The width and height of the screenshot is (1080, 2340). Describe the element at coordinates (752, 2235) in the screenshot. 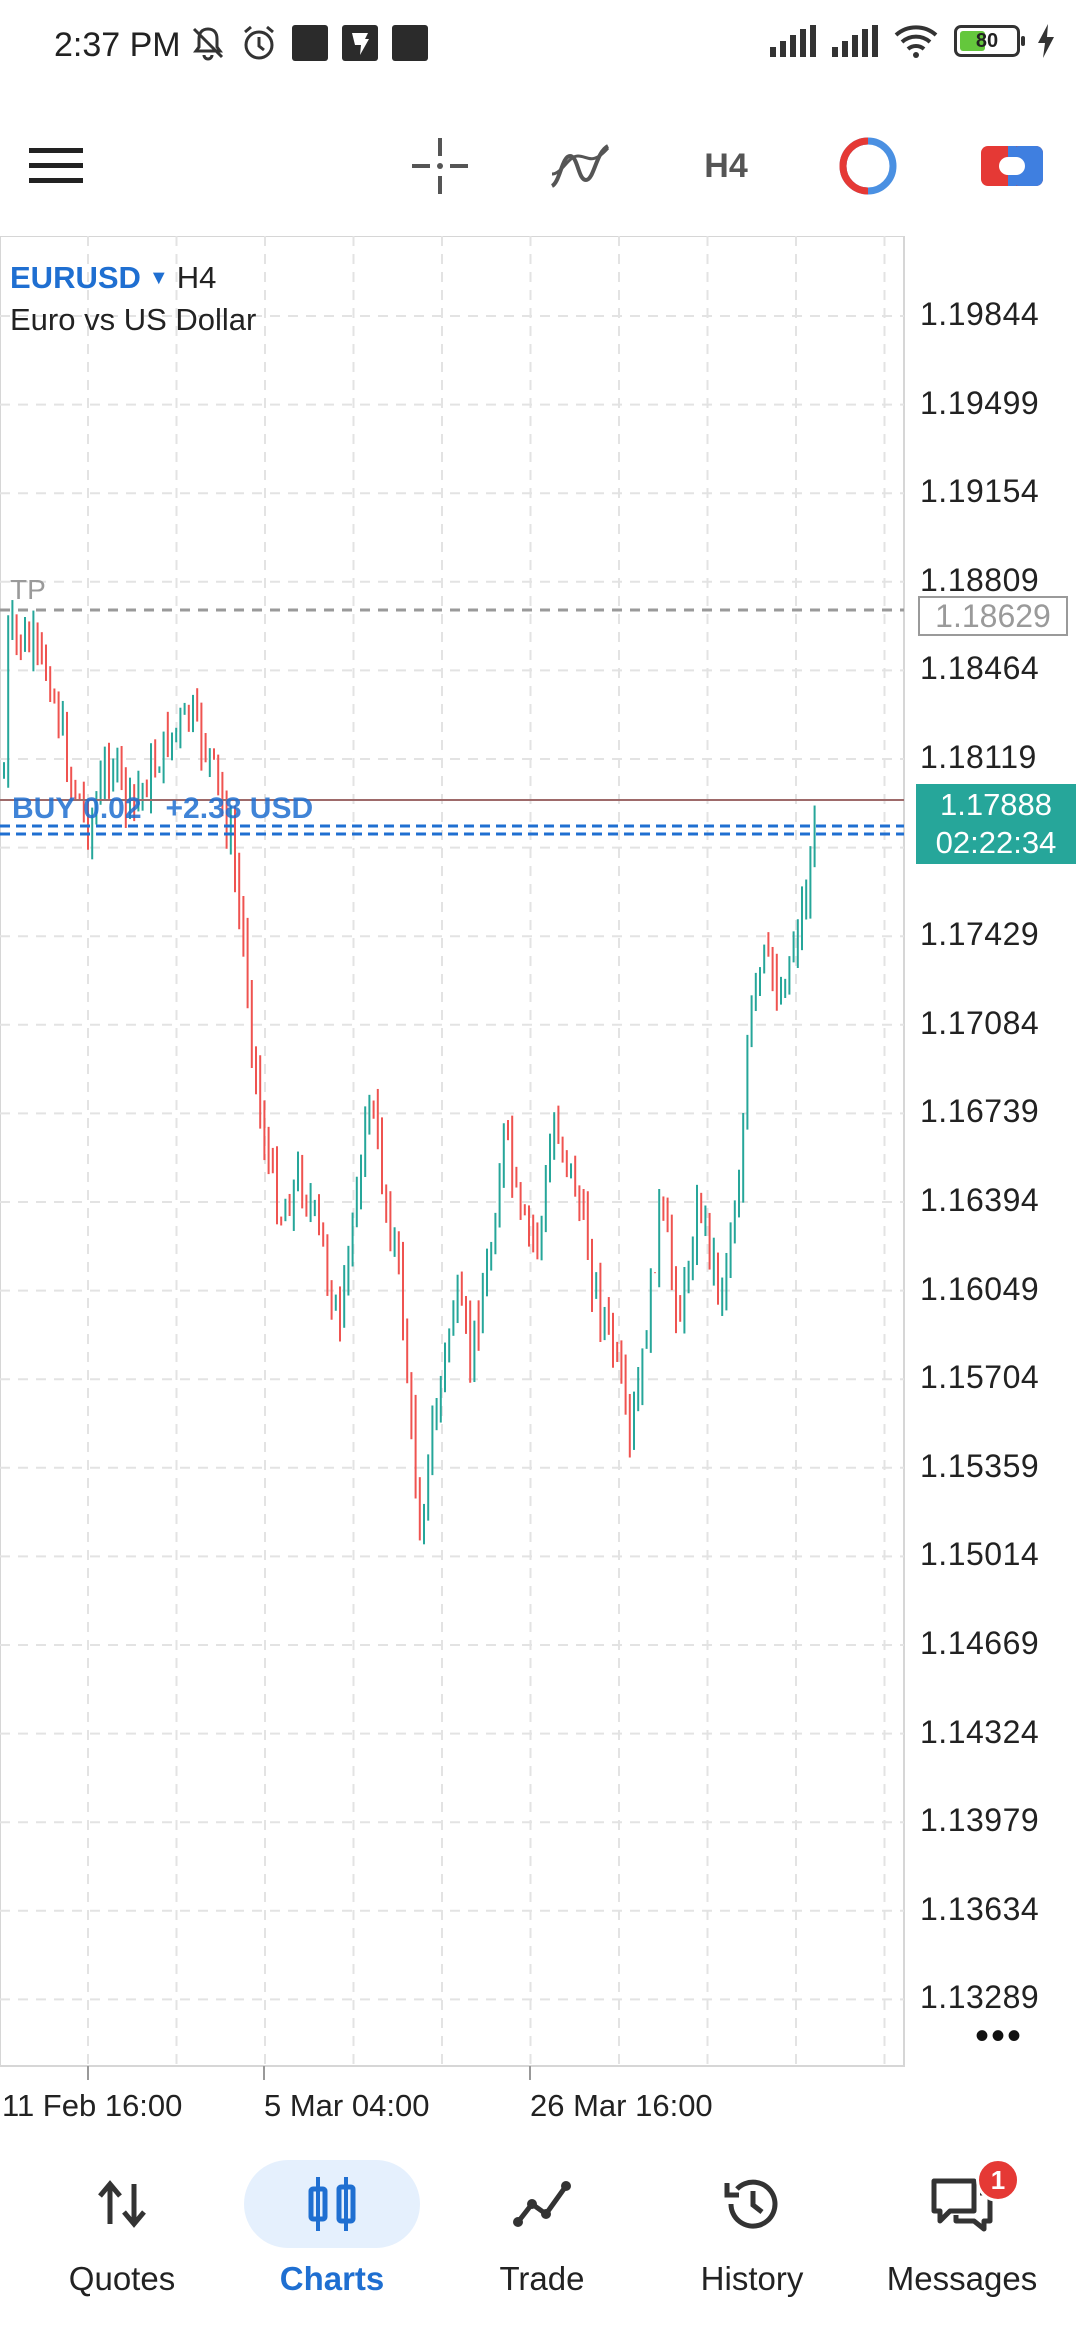

I see `nav-history: History` at that location.